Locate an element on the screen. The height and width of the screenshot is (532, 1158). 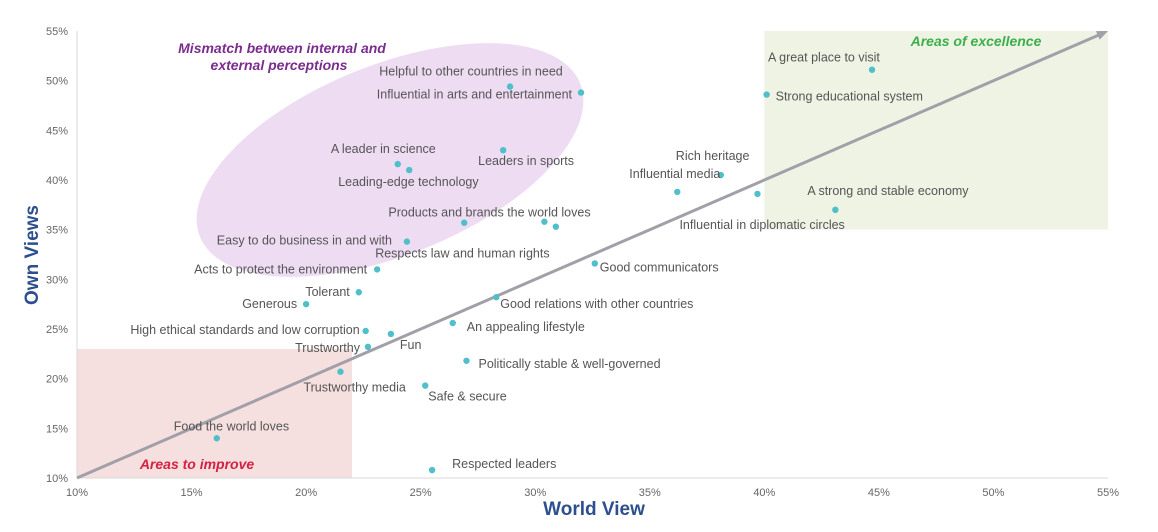
y-tick-label: 30% is located at coordinates (57, 280).